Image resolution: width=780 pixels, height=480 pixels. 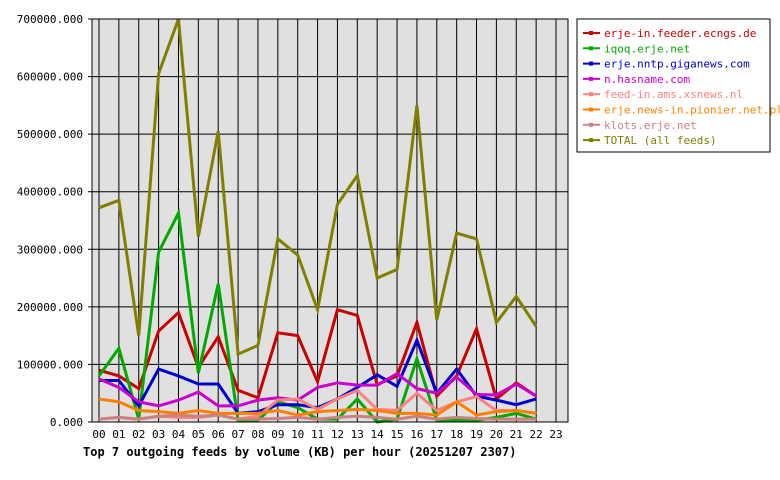 I want to click on y-tick-label: 700000.000, so click(x=50, y=19).